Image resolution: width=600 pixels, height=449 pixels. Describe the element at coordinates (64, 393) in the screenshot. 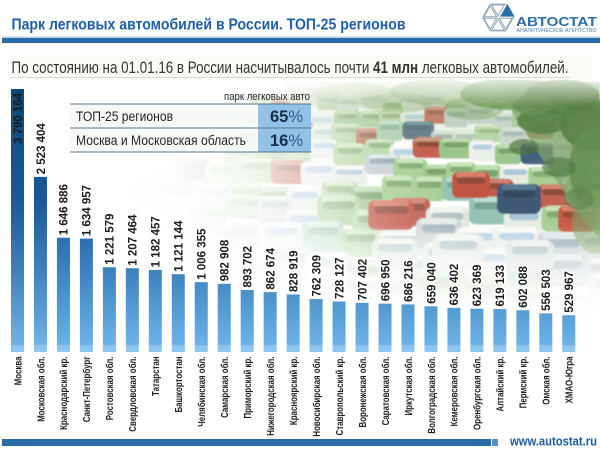

I see `svg-text: Краснодарский кр.` at that location.